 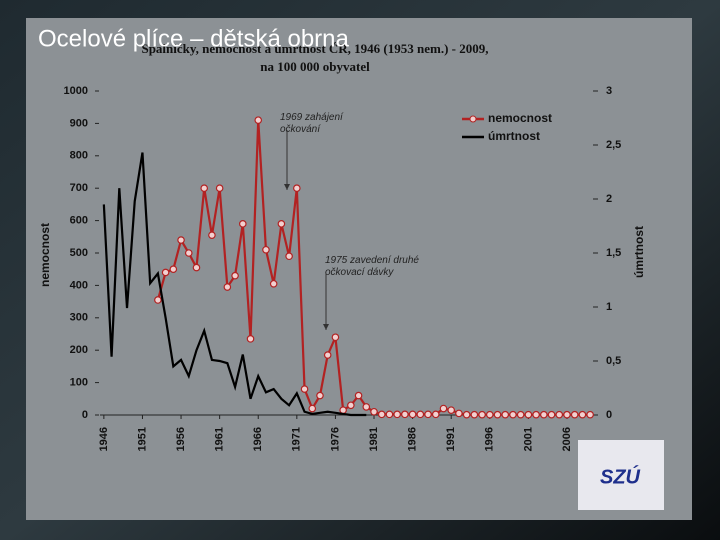 I want to click on y-tick-label: 1000, so click(x=76, y=91).